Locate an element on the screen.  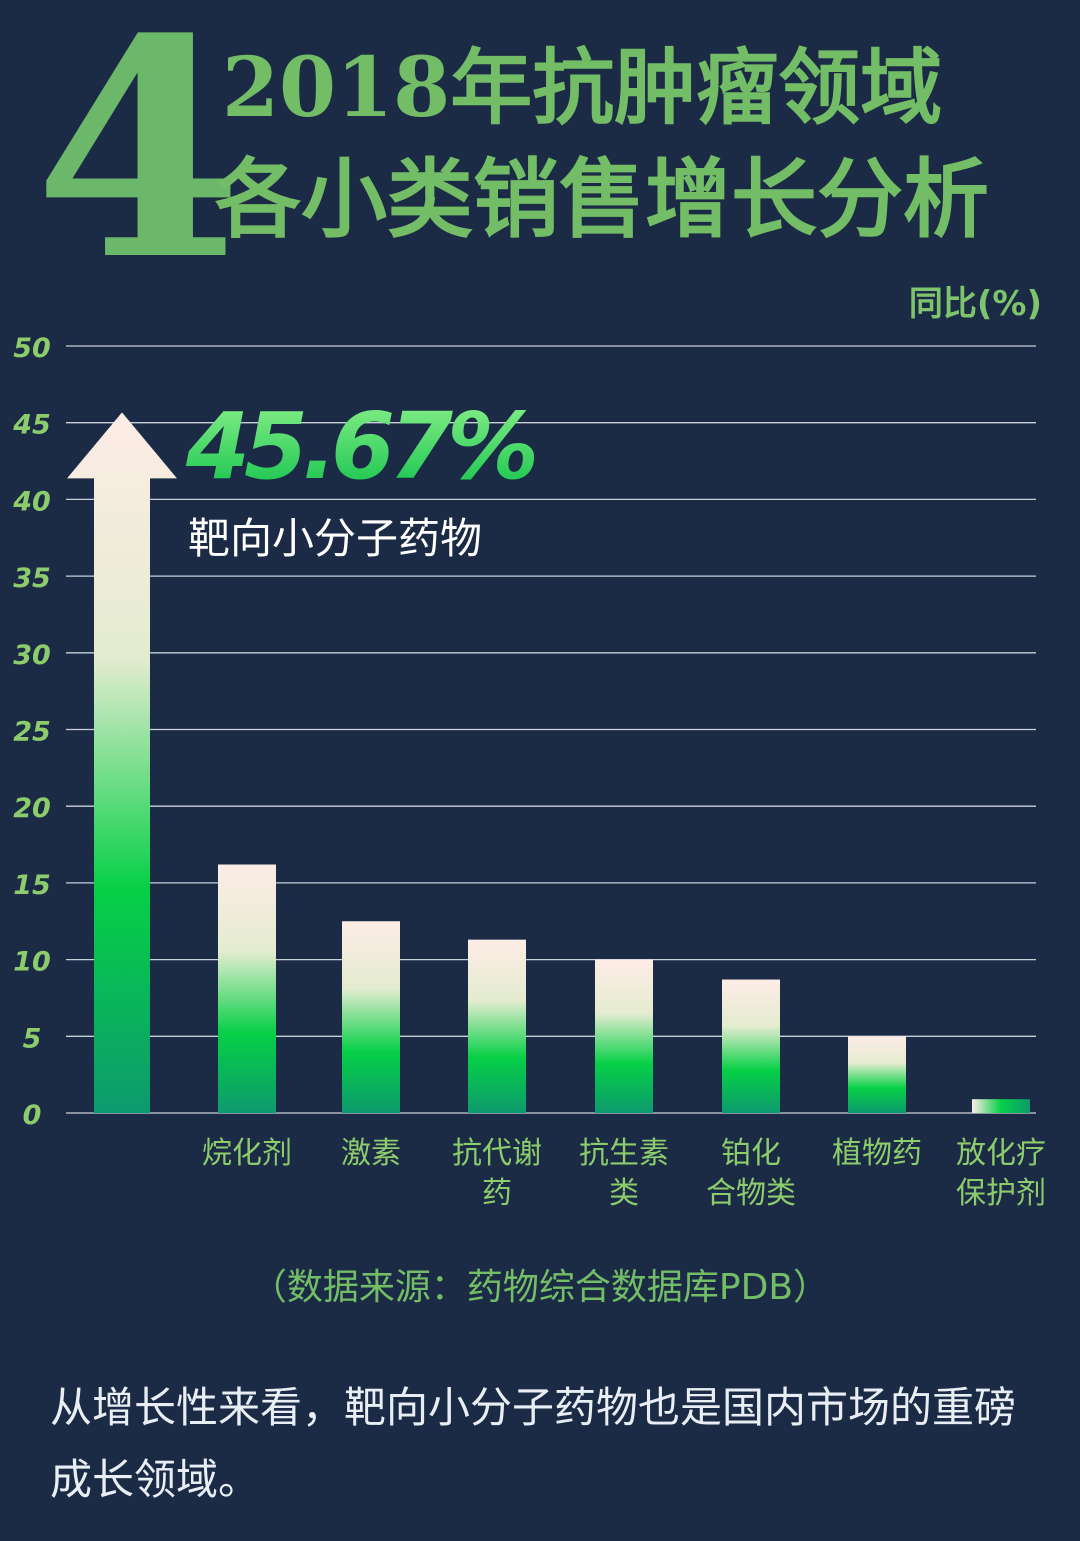
highlight-value-label: 45.67% is located at coordinates (360, 446).